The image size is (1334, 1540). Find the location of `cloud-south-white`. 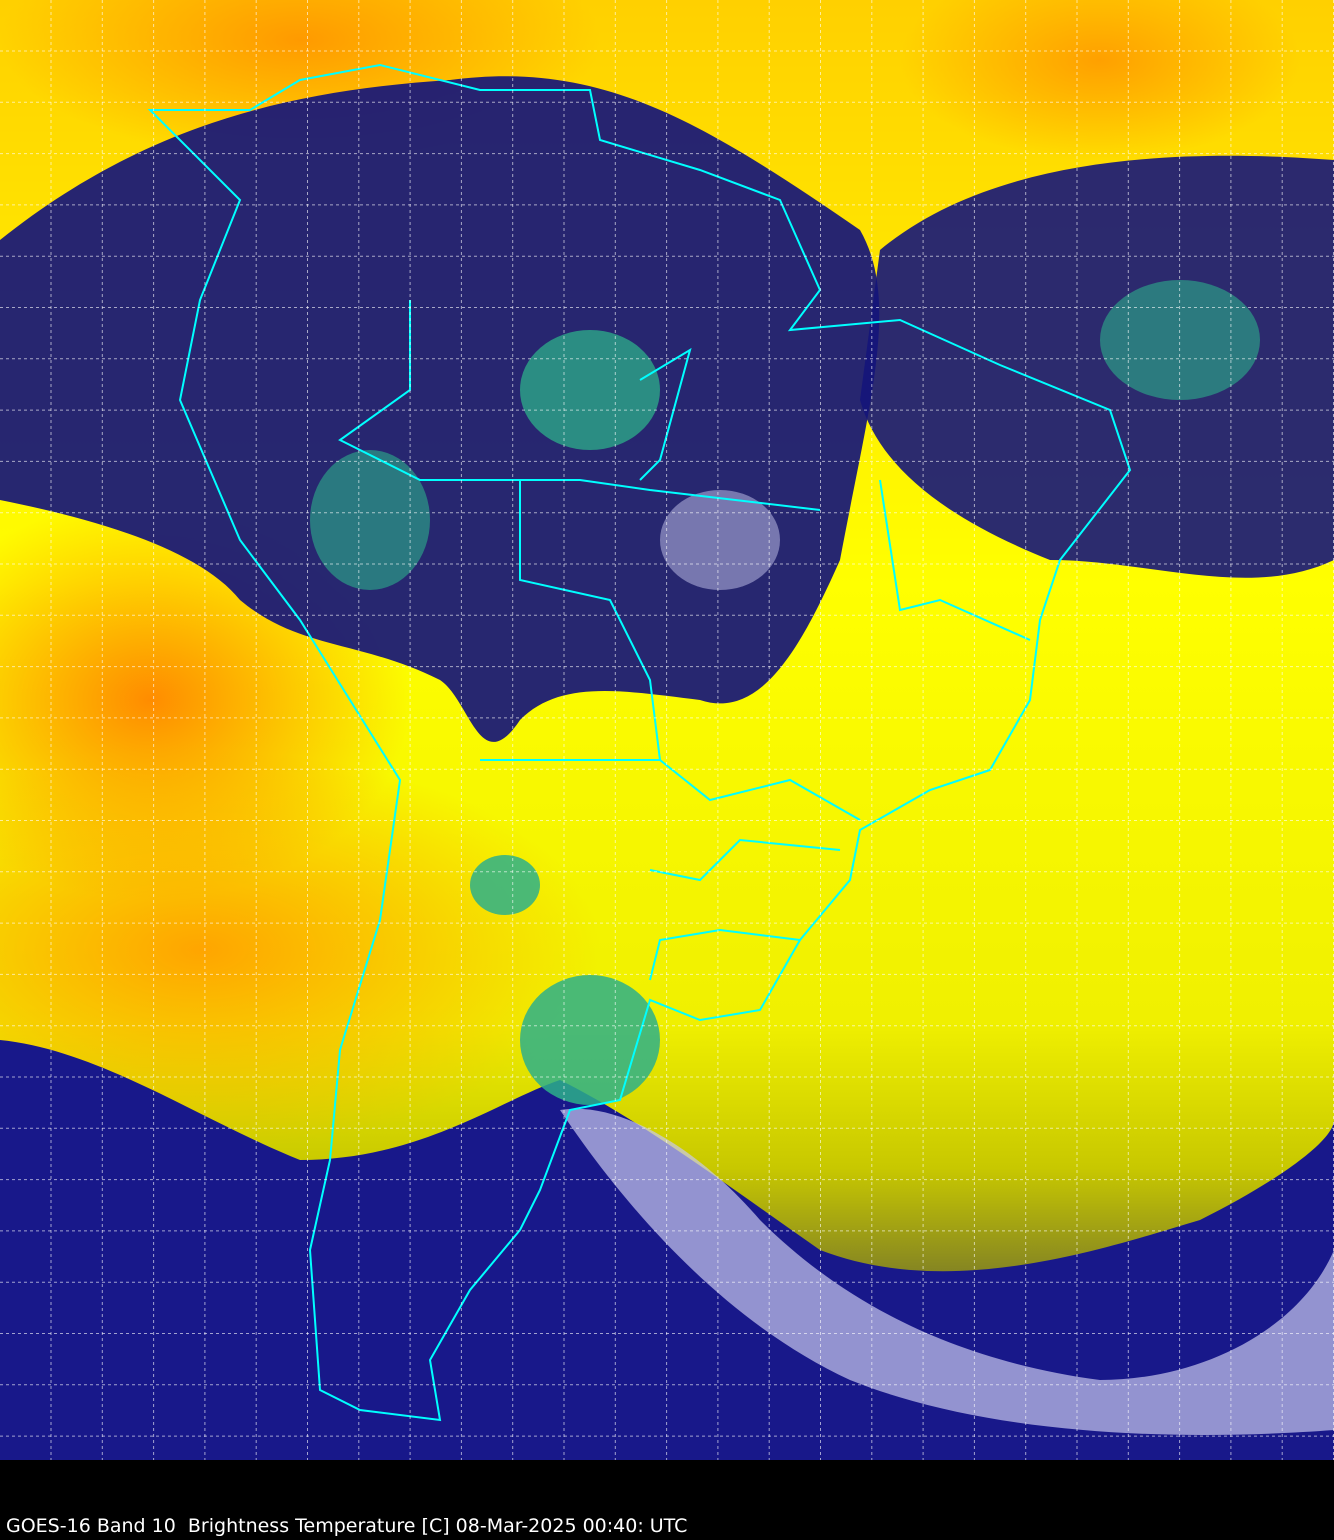

cloud-south-white is located at coordinates (947, 1271).